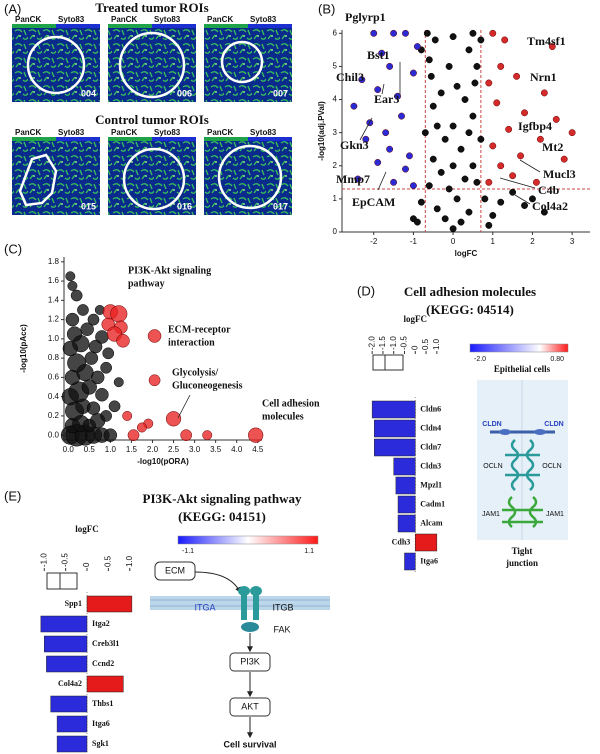 The height and width of the screenshot is (754, 600). What do you see at coordinates (388, 362) in the screenshot?
I see `mini-boxplot` at bounding box center [388, 362].